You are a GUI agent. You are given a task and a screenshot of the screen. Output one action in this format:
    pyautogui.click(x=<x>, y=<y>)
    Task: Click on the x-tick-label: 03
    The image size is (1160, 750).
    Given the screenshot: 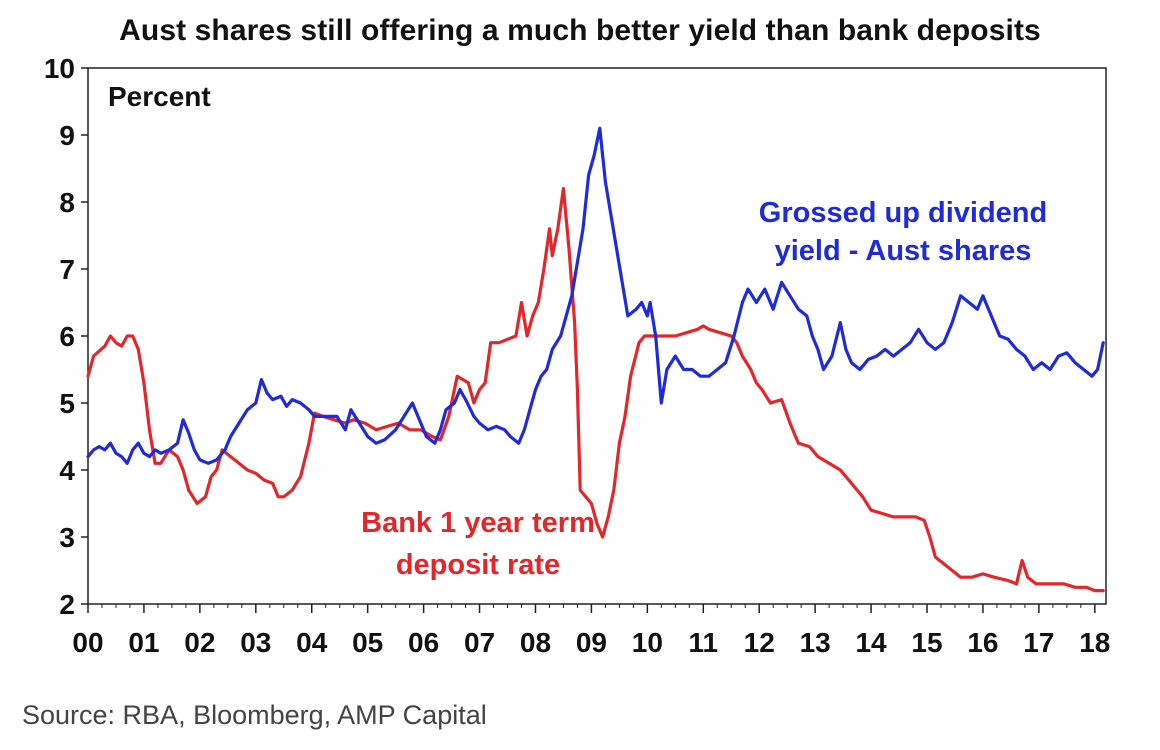 What is the action you would take?
    pyautogui.click(x=255, y=642)
    